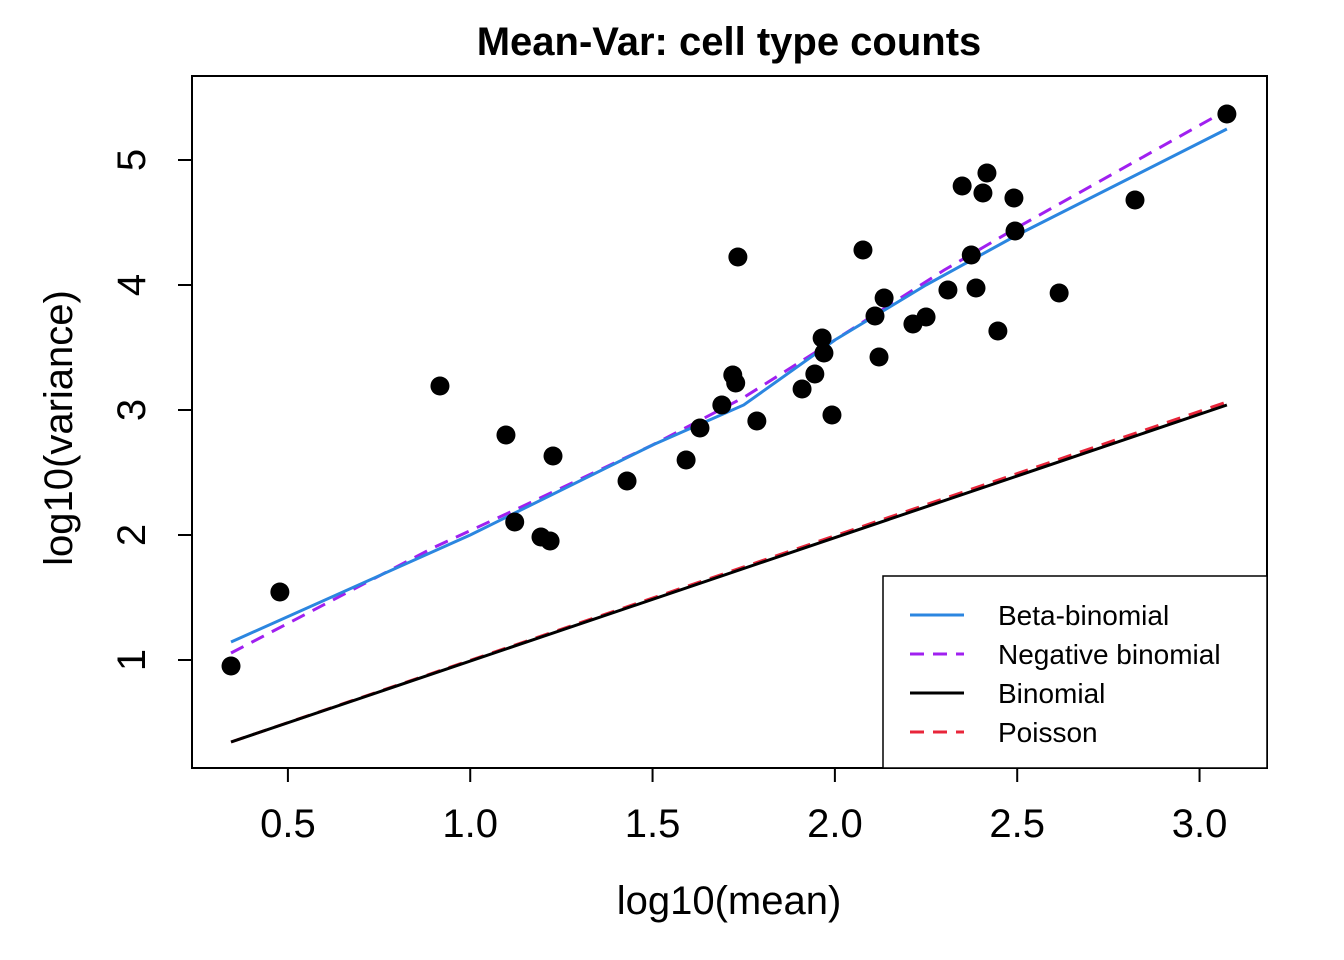  I want to click on x-tick-label: 2.0, so click(835, 824).